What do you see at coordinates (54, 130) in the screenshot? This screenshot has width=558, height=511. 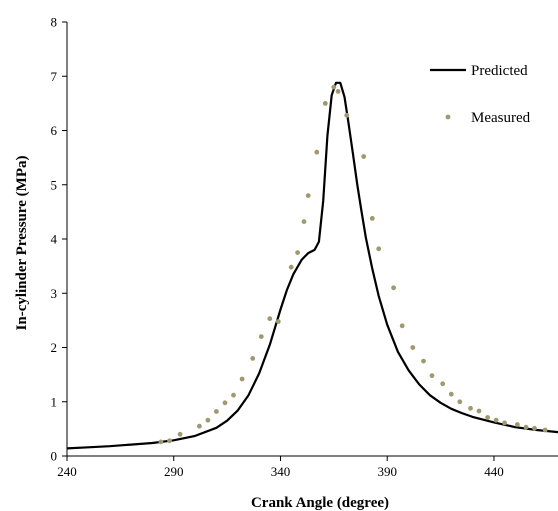 I see `y-tick-label: 6` at bounding box center [54, 130].